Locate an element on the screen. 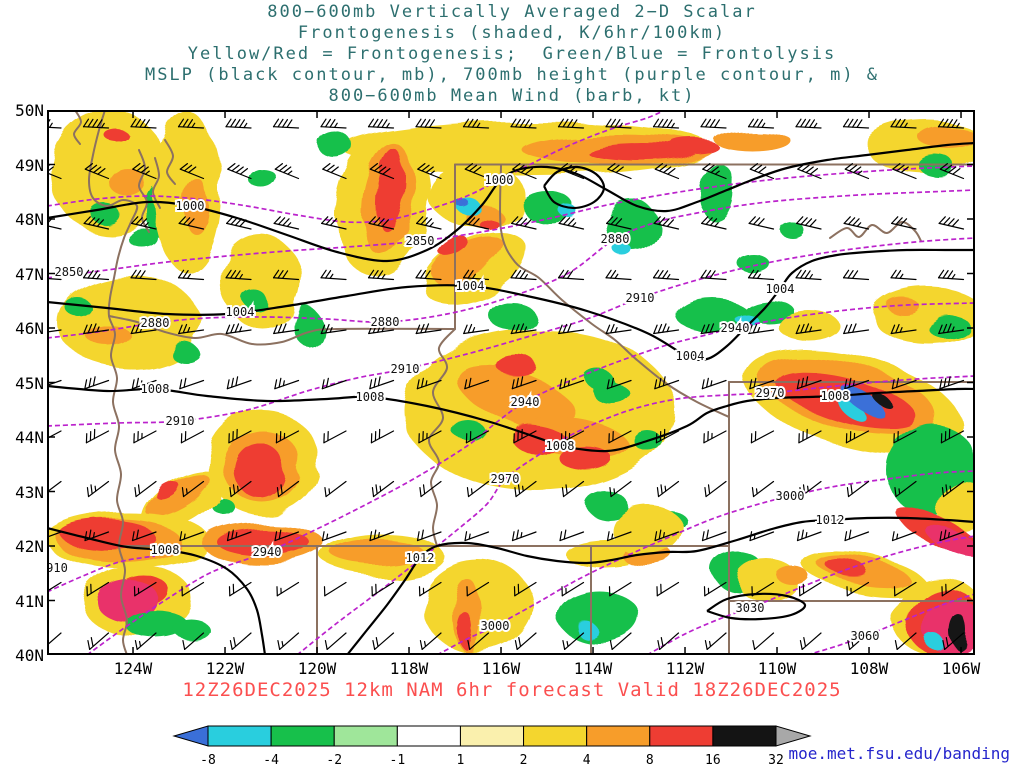 Image resolution: width=1024 pixels, height=768 pixels. contour-label: 3000 is located at coordinates (495, 626).